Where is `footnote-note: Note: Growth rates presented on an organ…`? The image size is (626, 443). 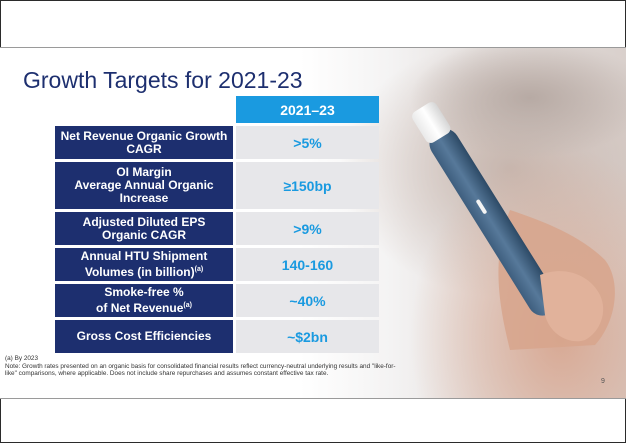 footnote-note: Note: Growth rates presented on an organ… is located at coordinates (200, 370).